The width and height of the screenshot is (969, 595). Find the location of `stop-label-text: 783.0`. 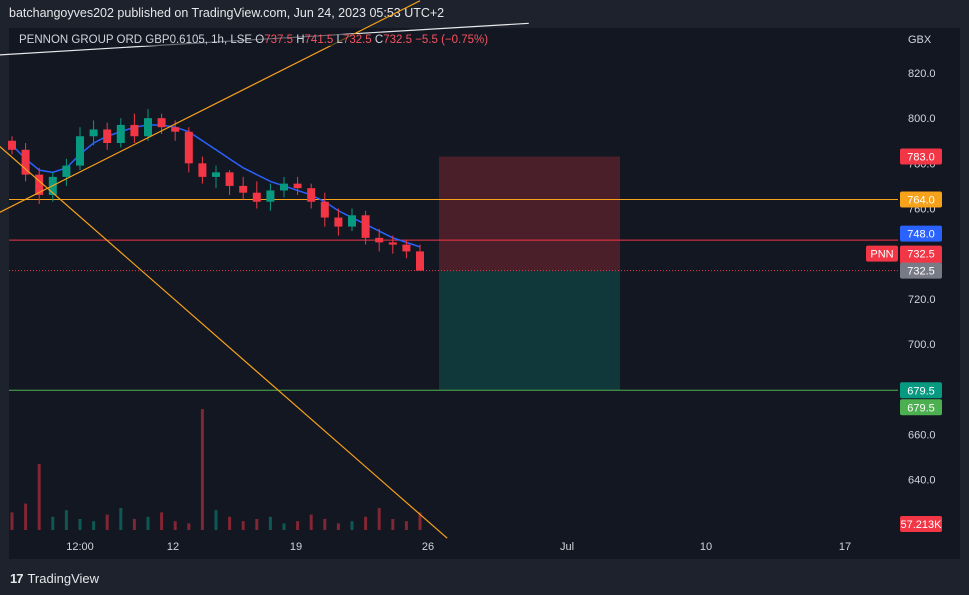

stop-label-text: 783.0 is located at coordinates (921, 158).